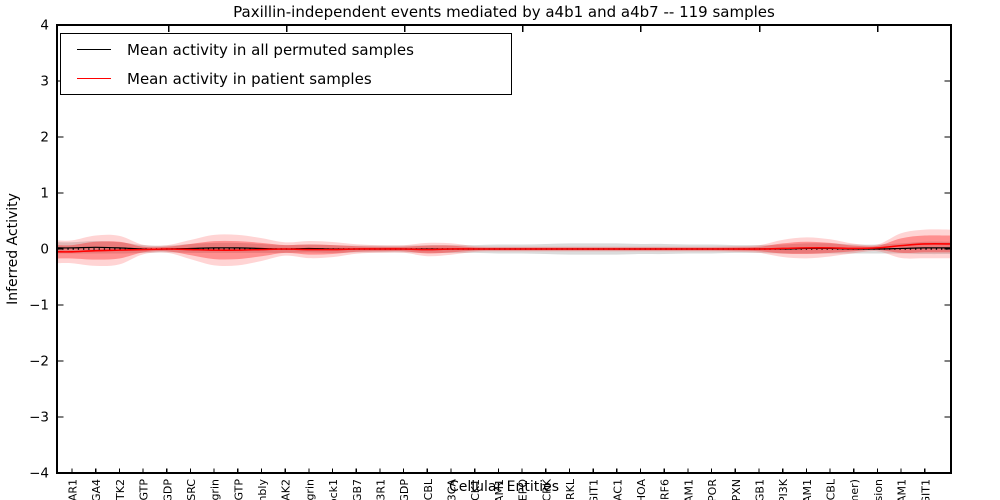 This screenshot has width=1000, height=500. What do you see at coordinates (13, 249) in the screenshot?
I see `y-axis-label: Inferred Activity` at bounding box center [13, 249].